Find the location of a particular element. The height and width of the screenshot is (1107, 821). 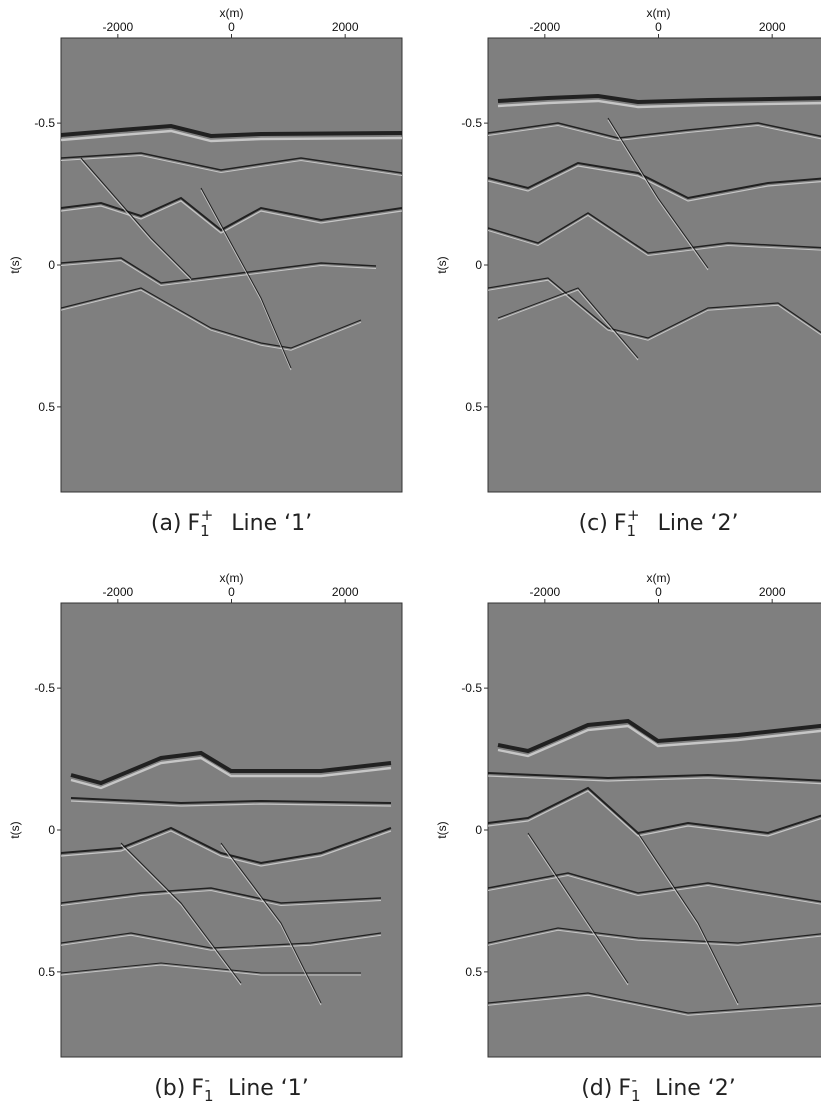

caption-line: Line ‘2’ is located at coordinates (698, 523).